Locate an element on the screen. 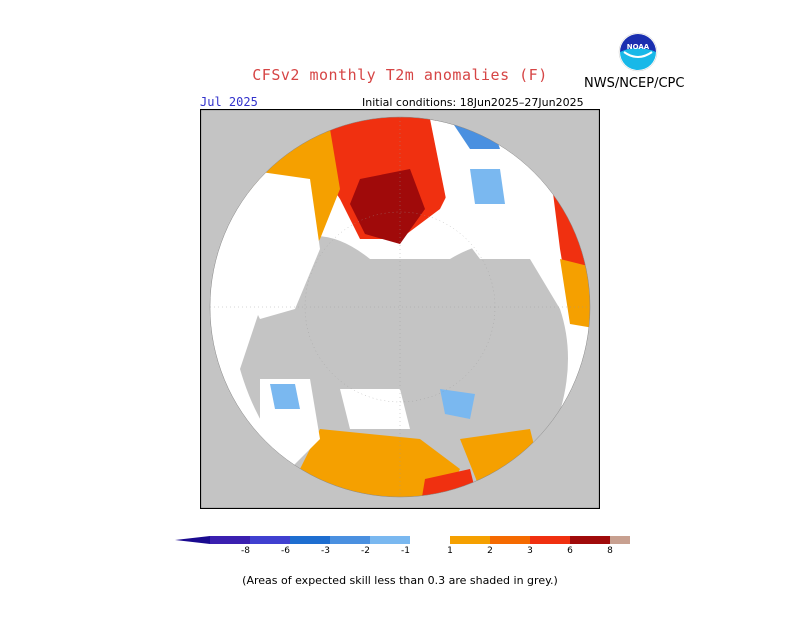 The width and height of the screenshot is (800, 618). neutral-region-west is located at coordinates (280, 244).